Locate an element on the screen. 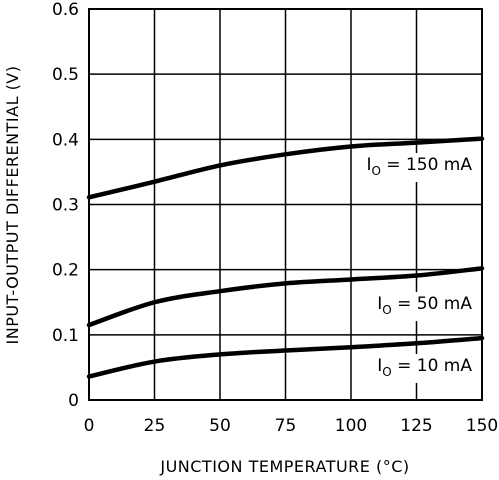 The height and width of the screenshot is (480, 499). x-tick-label: 0 is located at coordinates (89, 426).